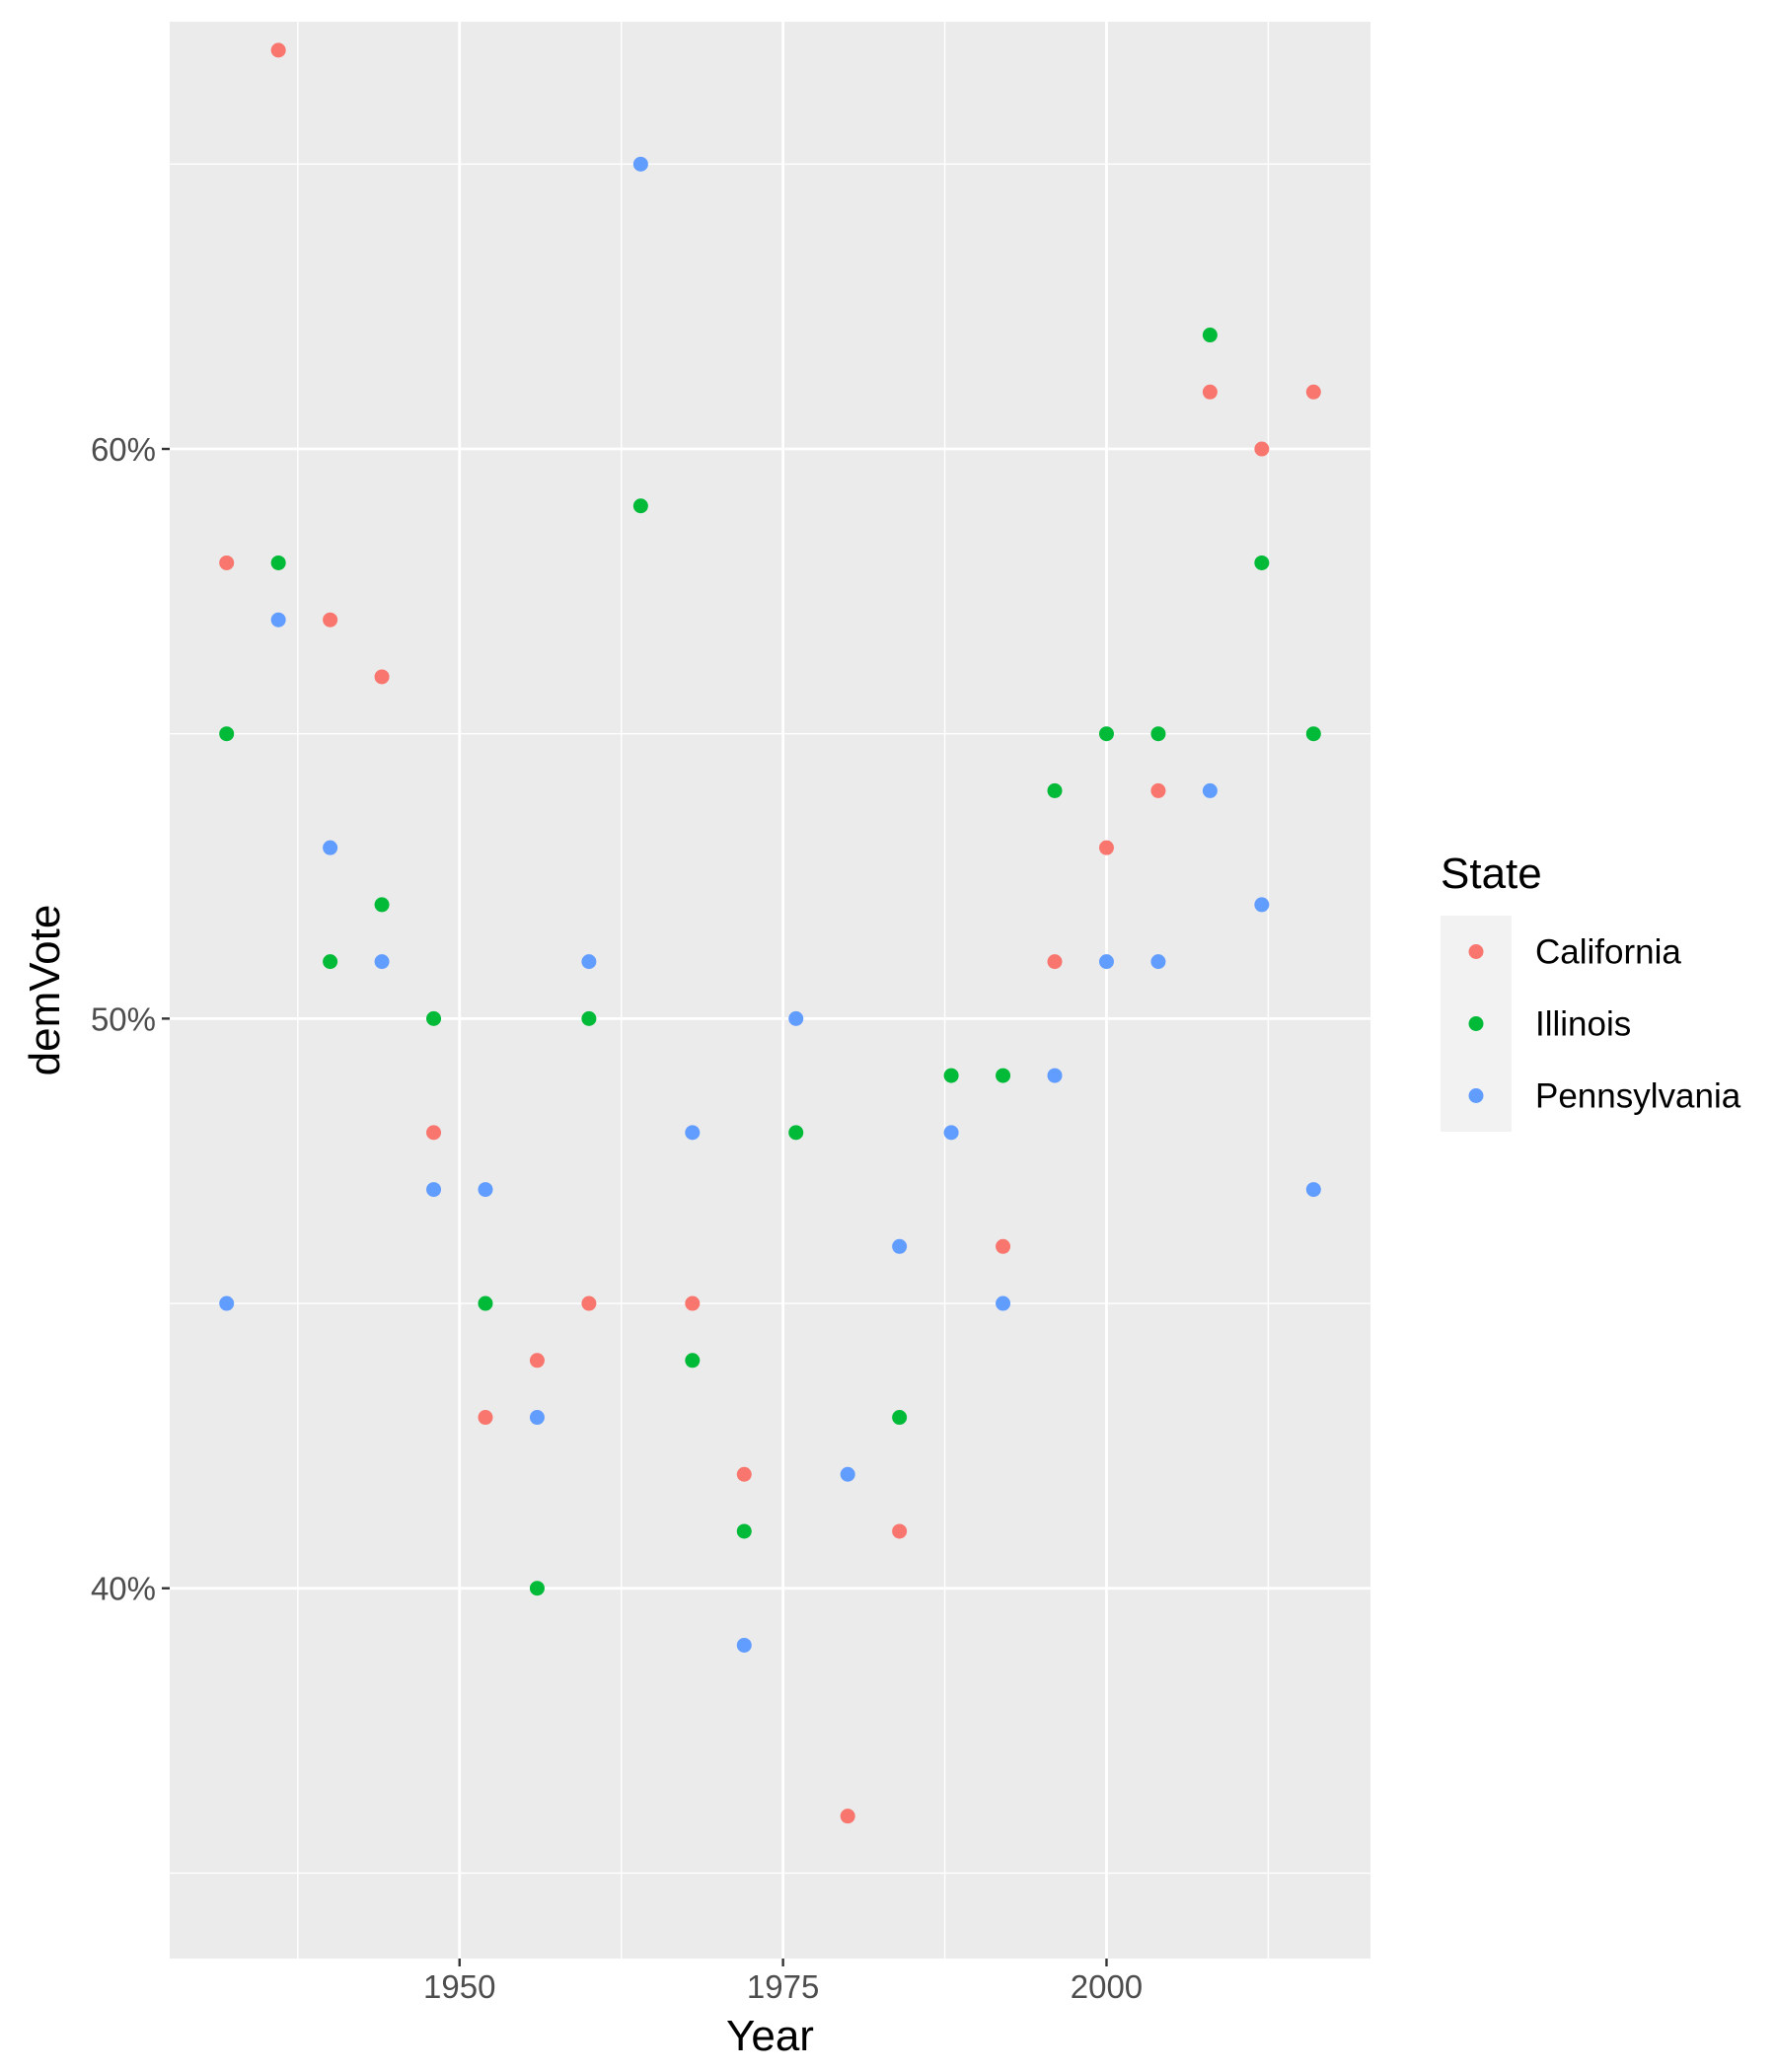 Image resolution: width=1776 pixels, height=2072 pixels. I want to click on x-axis-title: Year, so click(770, 2036).